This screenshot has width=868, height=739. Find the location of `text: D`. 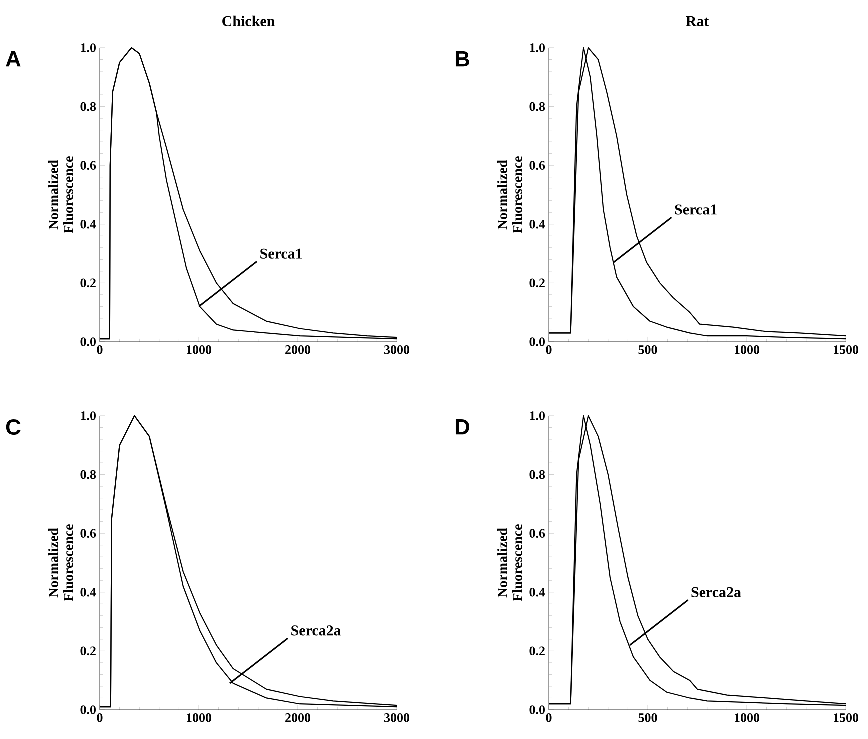

text: D is located at coordinates (463, 427).